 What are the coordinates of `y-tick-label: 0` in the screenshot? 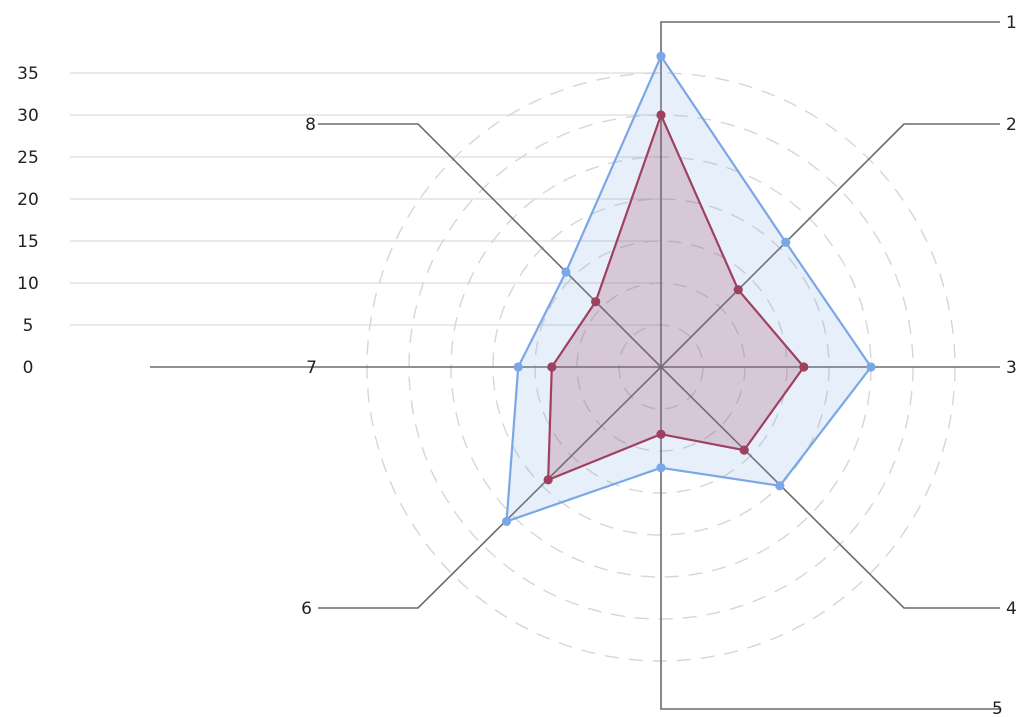 It's located at (28, 368).